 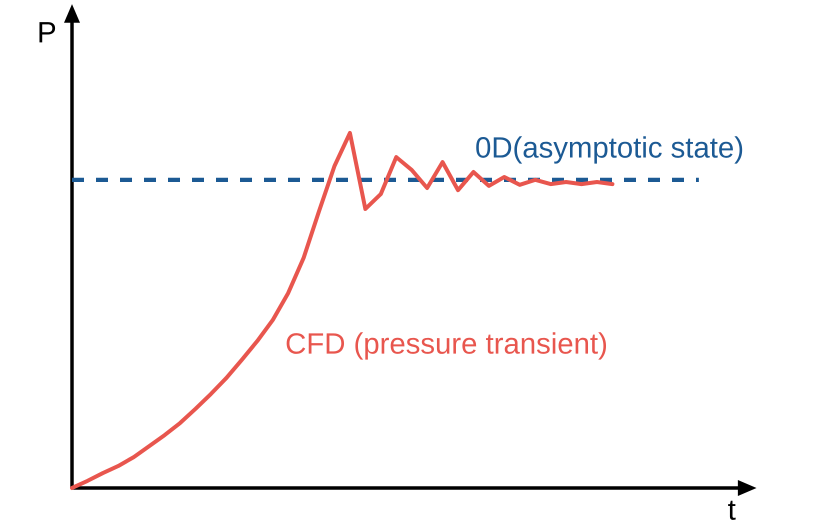 I want to click on y-axis-title: P, so click(x=47, y=32).